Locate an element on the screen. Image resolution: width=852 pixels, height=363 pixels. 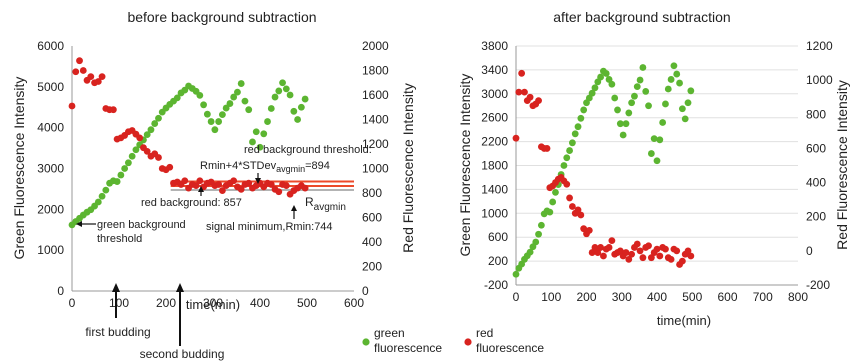
y-tick-label: 0 is located at coordinates (60, 291).